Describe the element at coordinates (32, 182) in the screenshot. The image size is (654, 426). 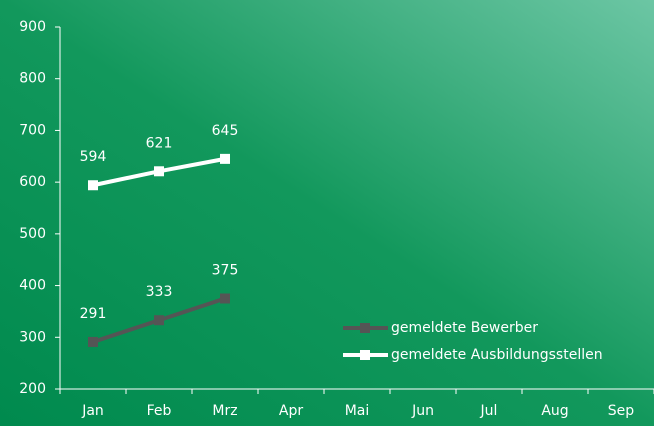
I see `y-tick-label: 600` at that location.